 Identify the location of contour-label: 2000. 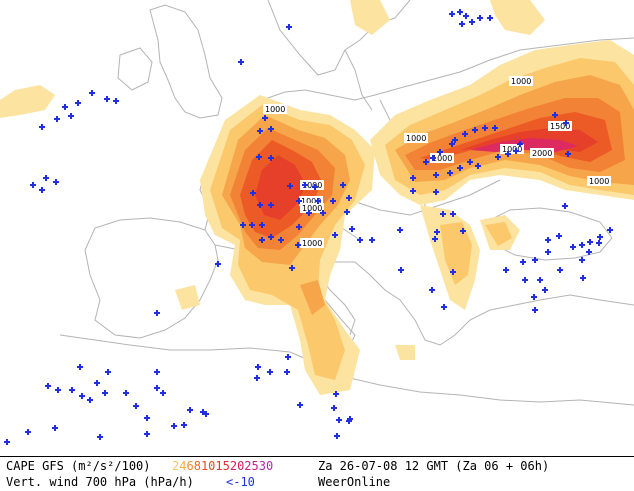
(542, 153).